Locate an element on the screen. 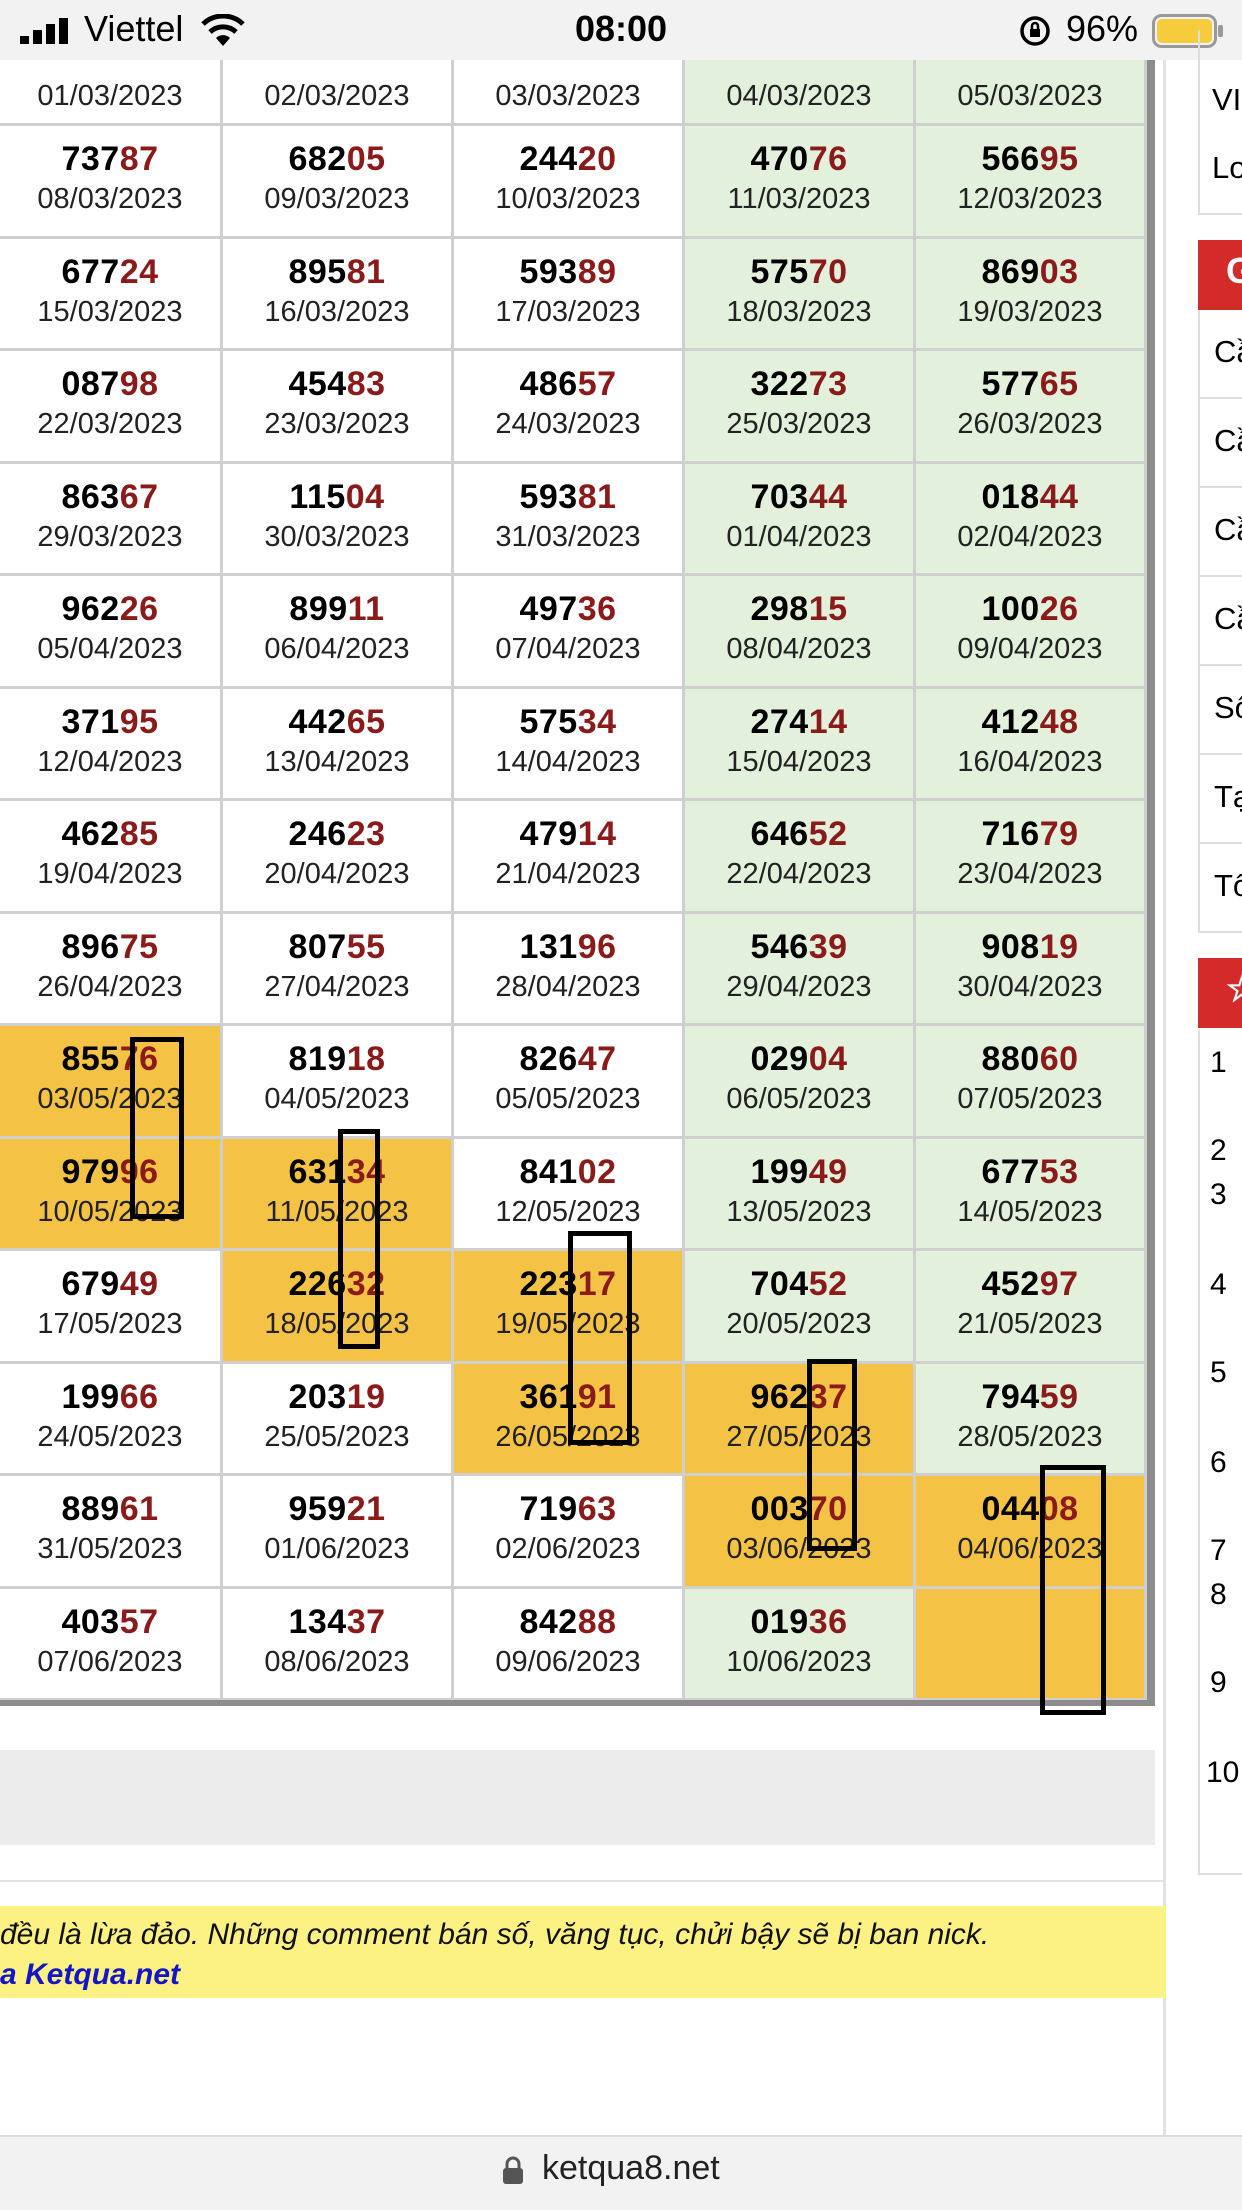 Image resolution: width=1242 pixels, height=2210 pixels. result-number-tail: 34 is located at coordinates (597, 721).